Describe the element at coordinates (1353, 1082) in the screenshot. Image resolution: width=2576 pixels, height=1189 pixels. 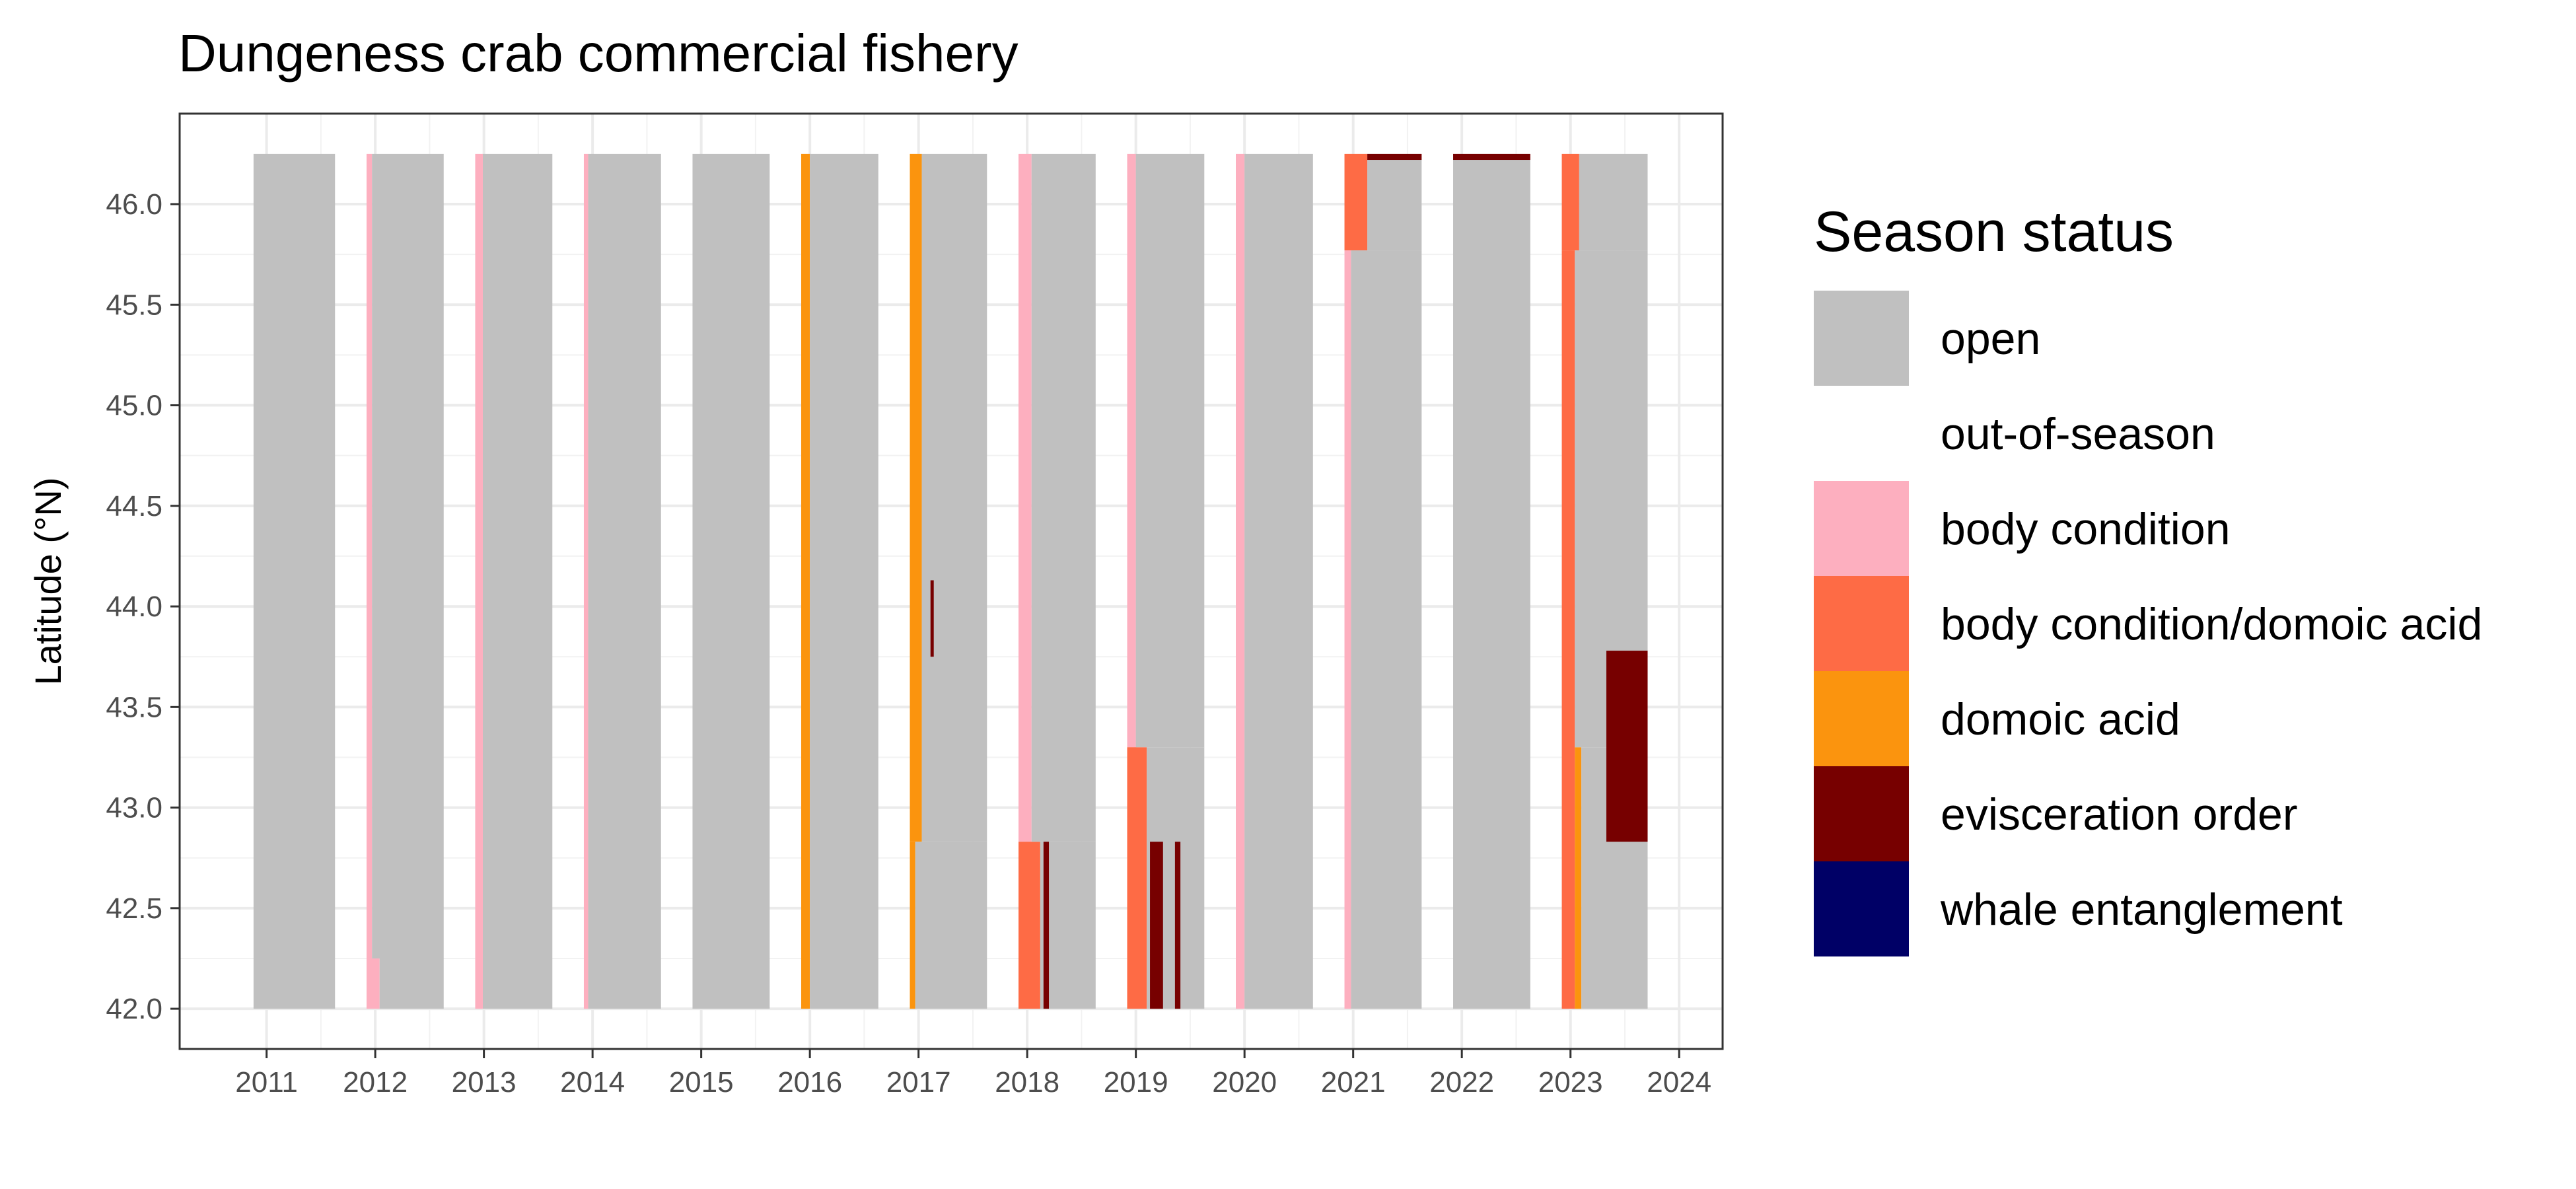
I see `x-tick-label: 2021` at that location.